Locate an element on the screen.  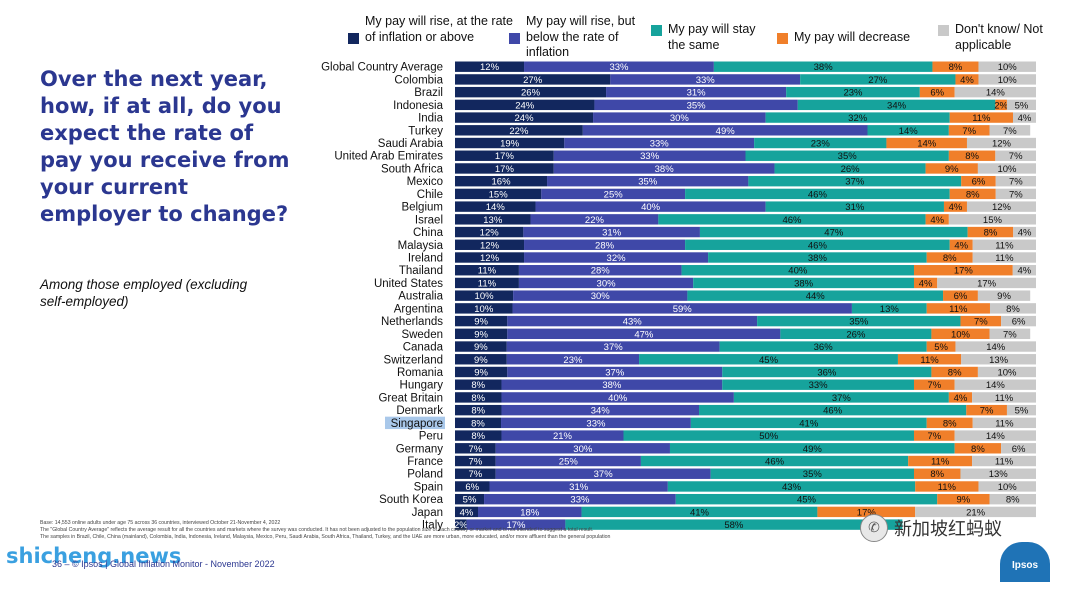
data-label: 36% is located at coordinates (824, 347).